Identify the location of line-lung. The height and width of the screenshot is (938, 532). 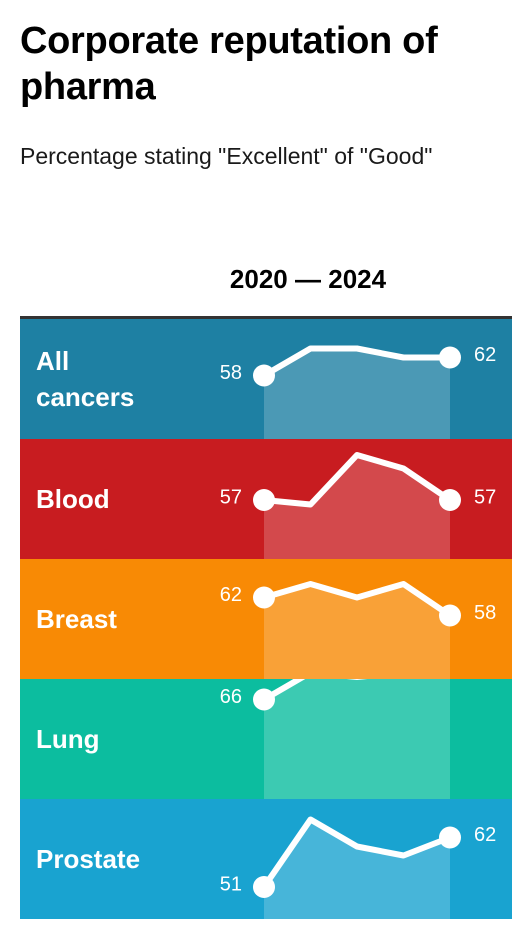
(314, 691).